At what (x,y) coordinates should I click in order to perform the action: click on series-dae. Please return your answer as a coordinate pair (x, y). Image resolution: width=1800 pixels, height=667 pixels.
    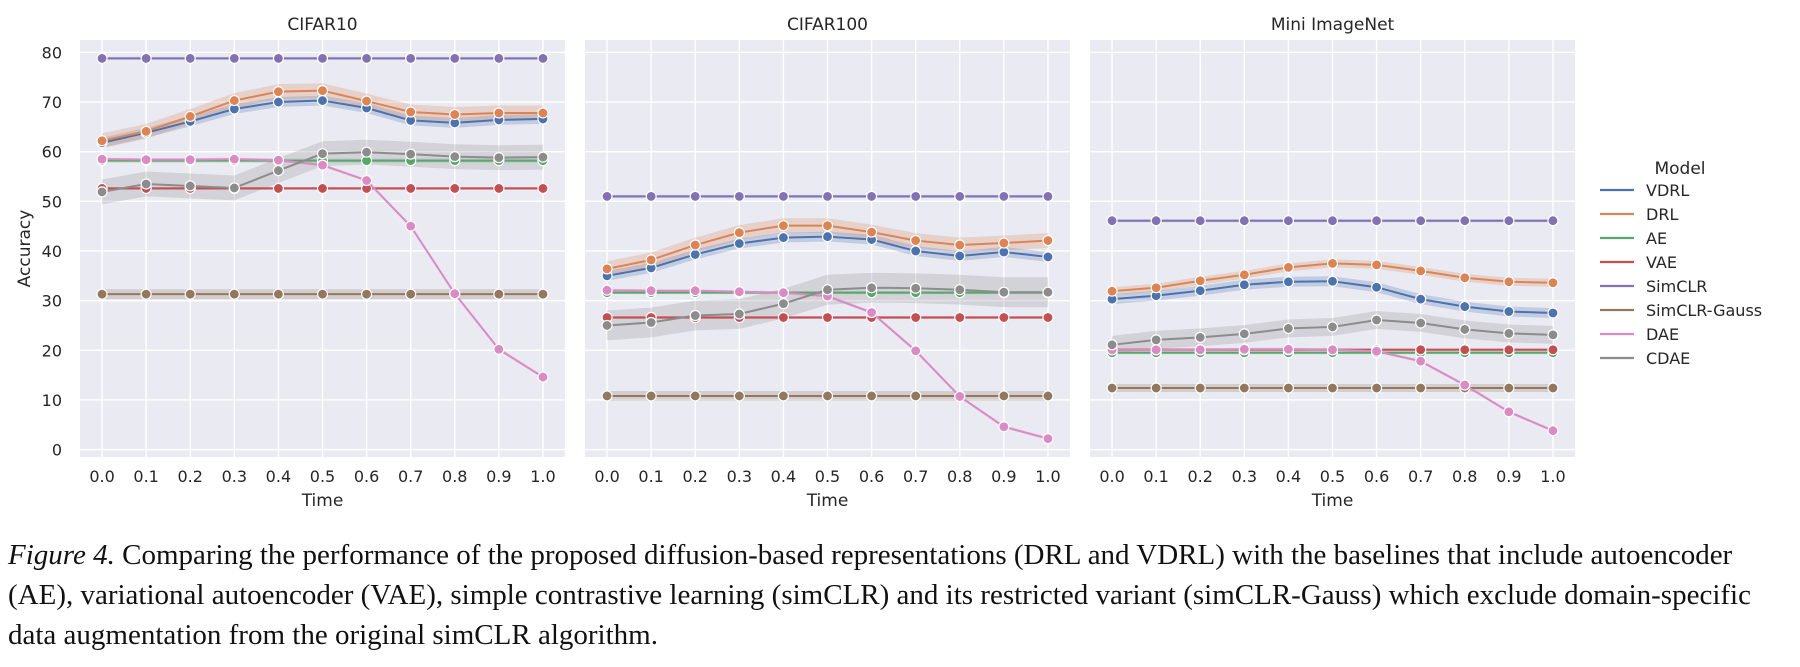
    Looking at the image, I should click on (1332, 390).